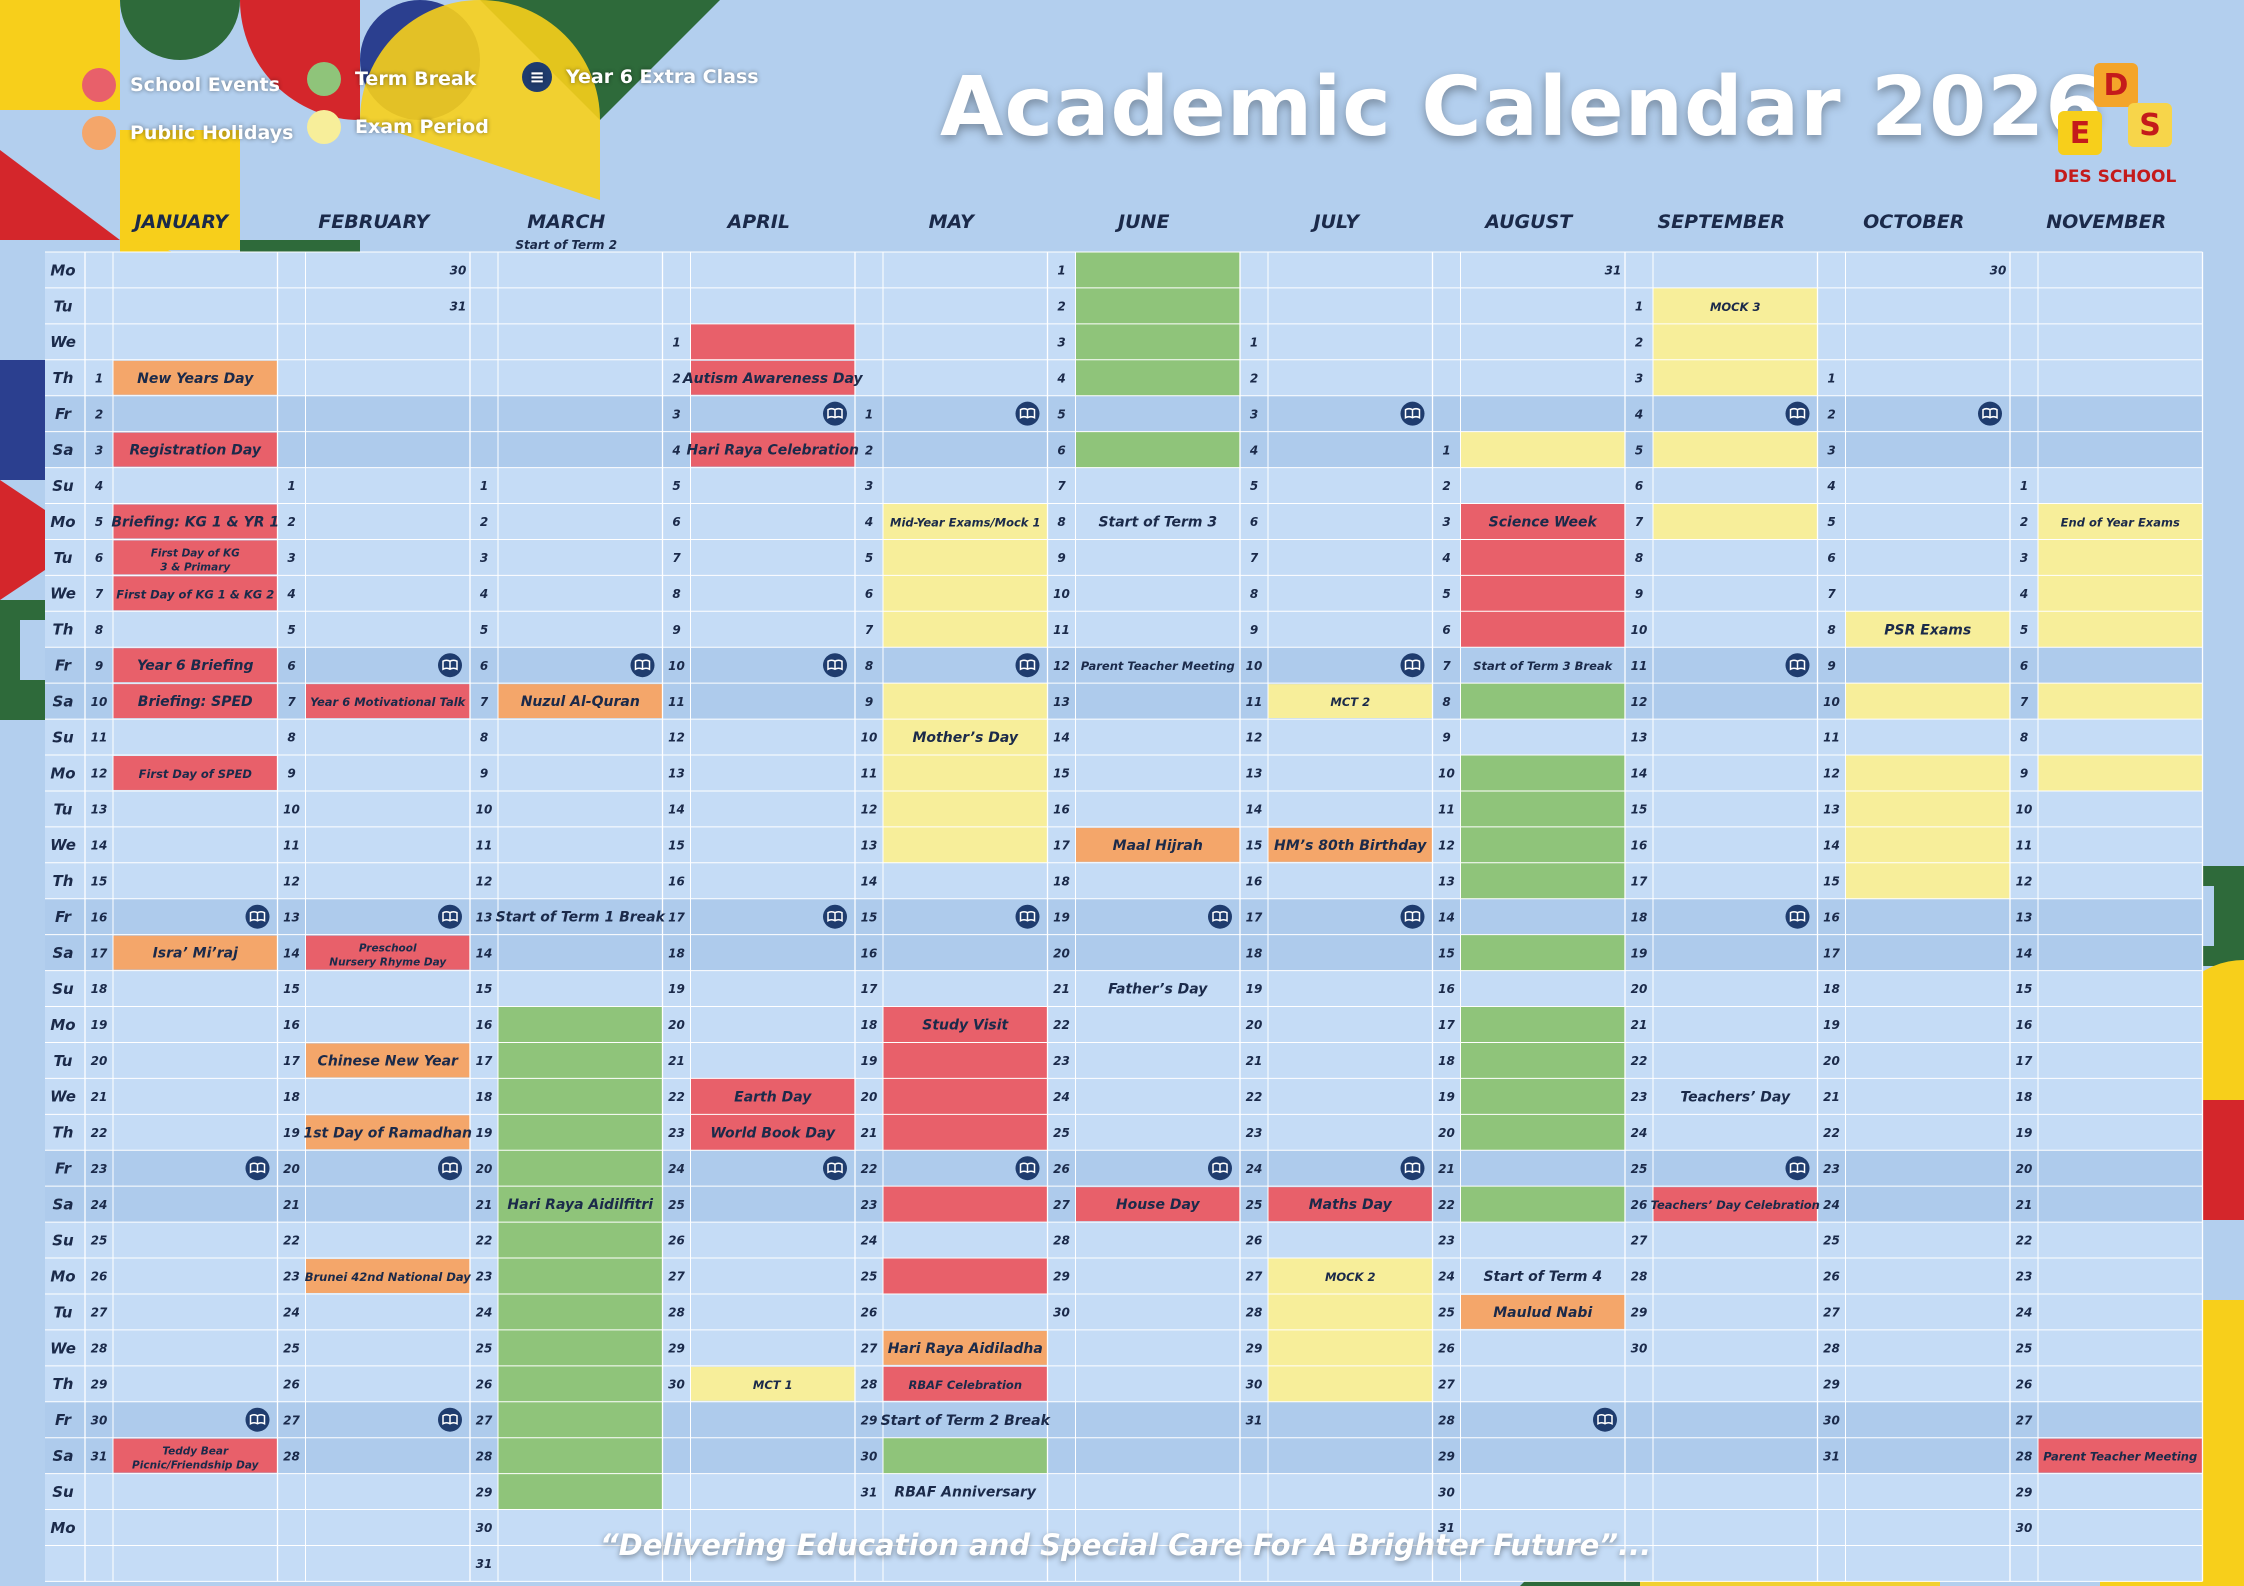  Describe the element at coordinates (195, 954) in the screenshot. I see `event-label: Isra’ Mi’raj` at that location.